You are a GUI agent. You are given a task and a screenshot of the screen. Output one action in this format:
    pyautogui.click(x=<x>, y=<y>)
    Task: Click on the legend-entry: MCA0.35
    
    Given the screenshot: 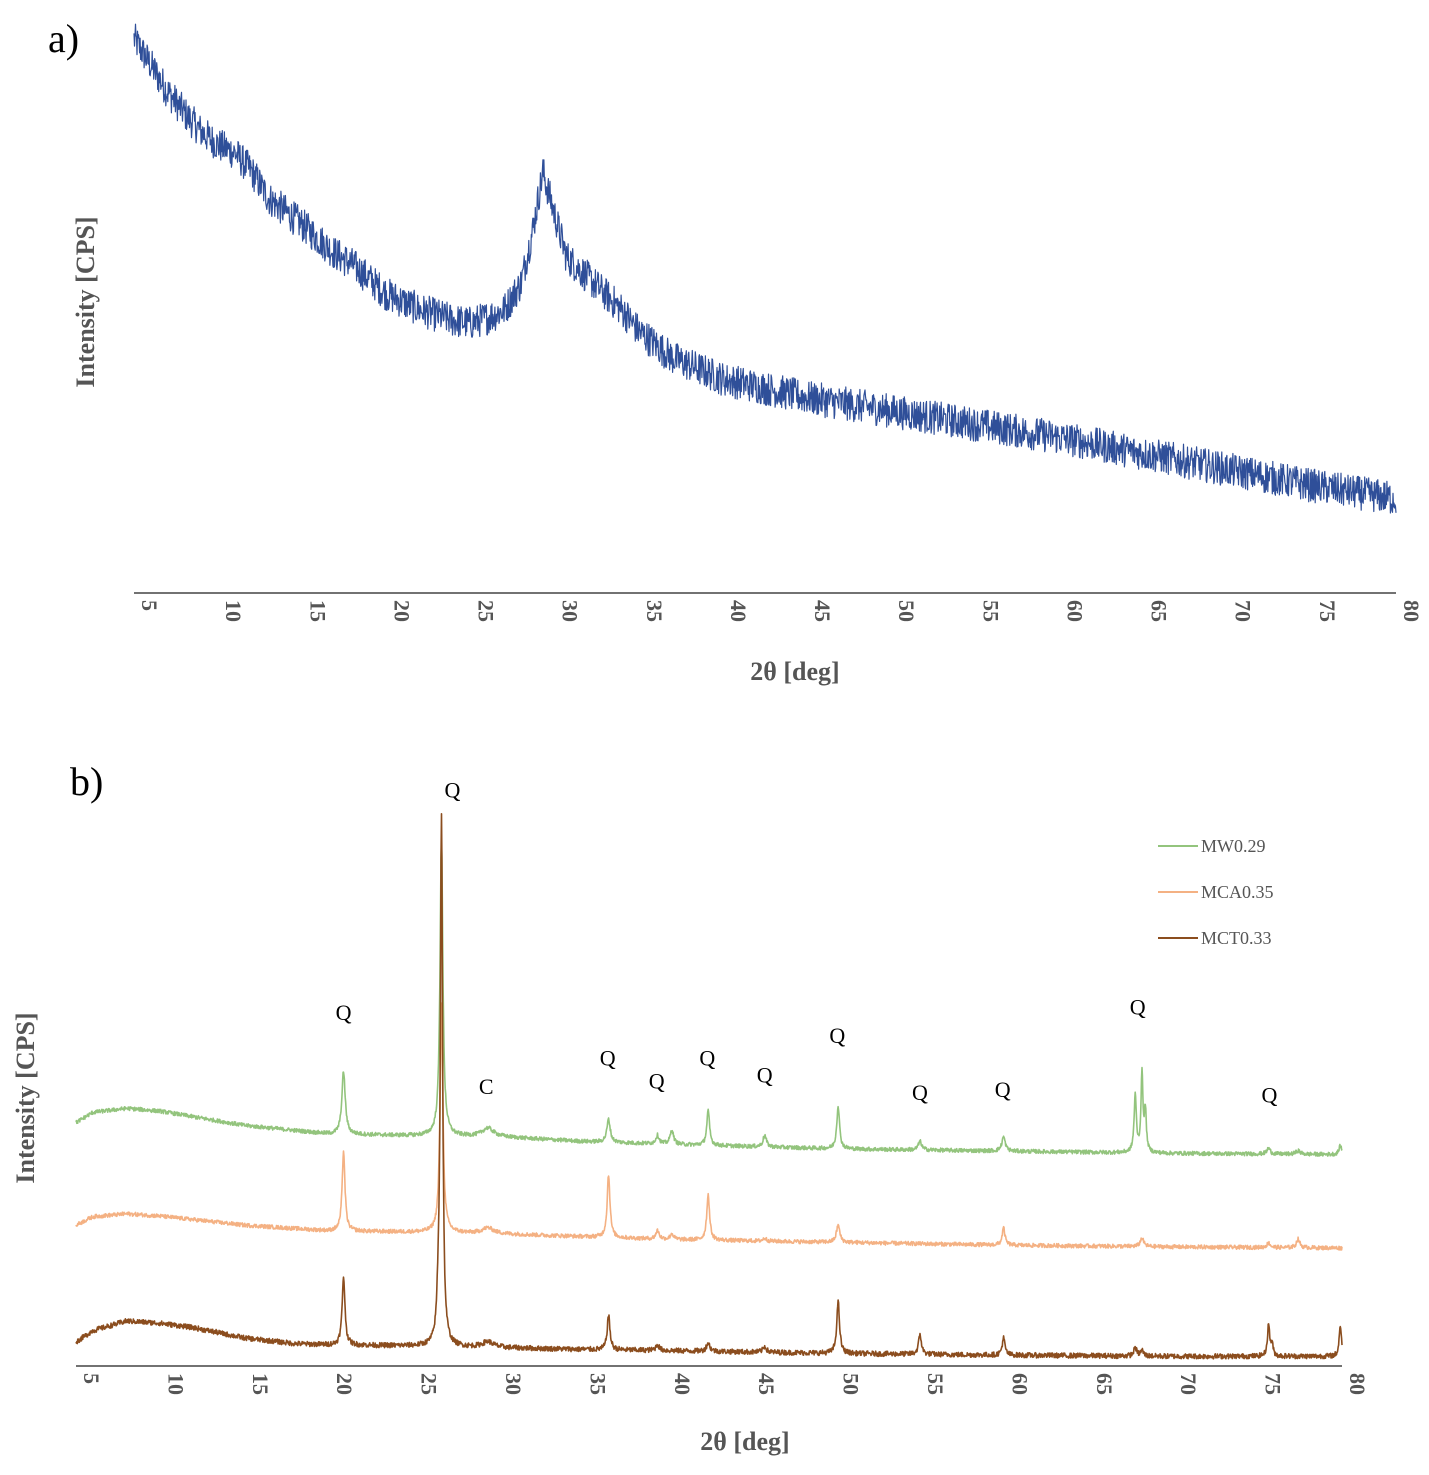 What is the action you would take?
    pyautogui.click(x=1237, y=892)
    